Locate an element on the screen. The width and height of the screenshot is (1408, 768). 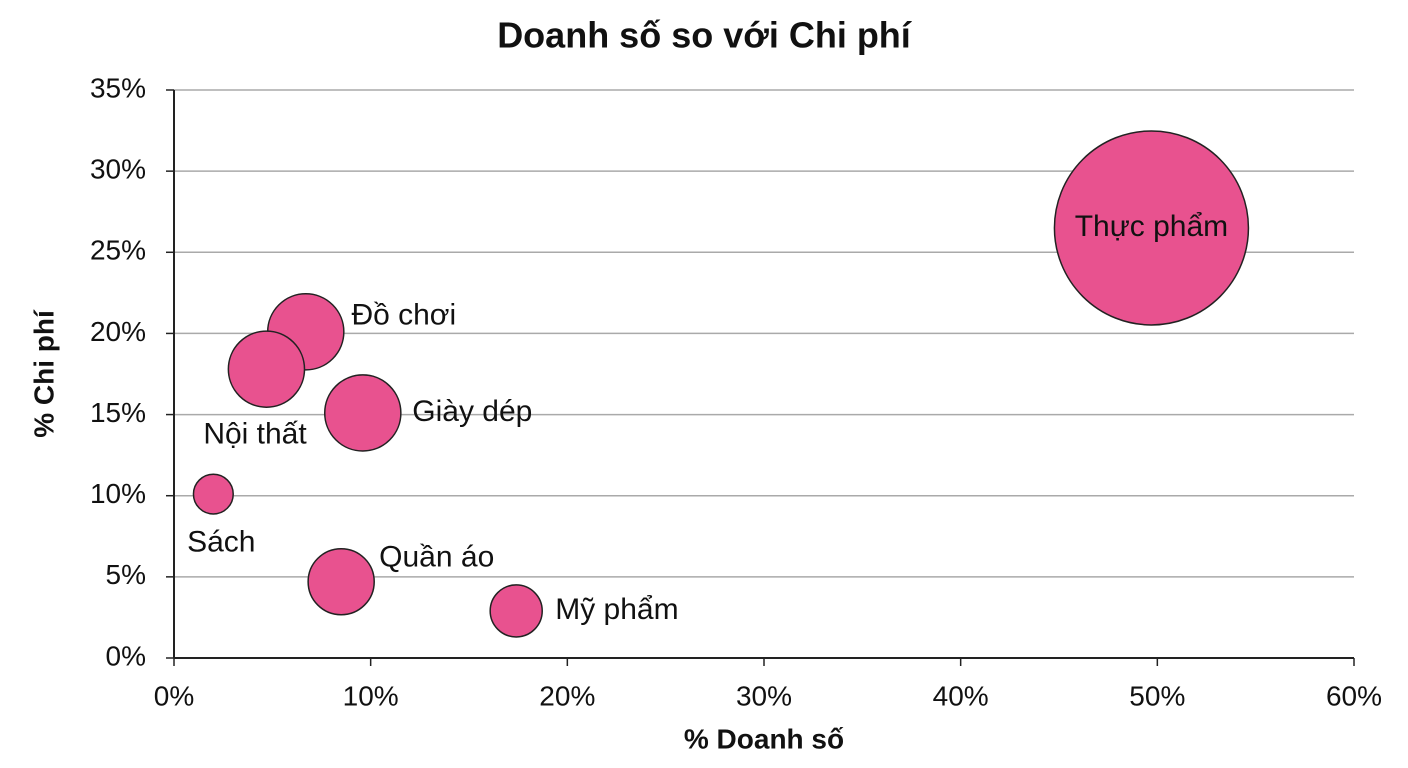
data-label: Thực phẩm is located at coordinates (1151, 226).